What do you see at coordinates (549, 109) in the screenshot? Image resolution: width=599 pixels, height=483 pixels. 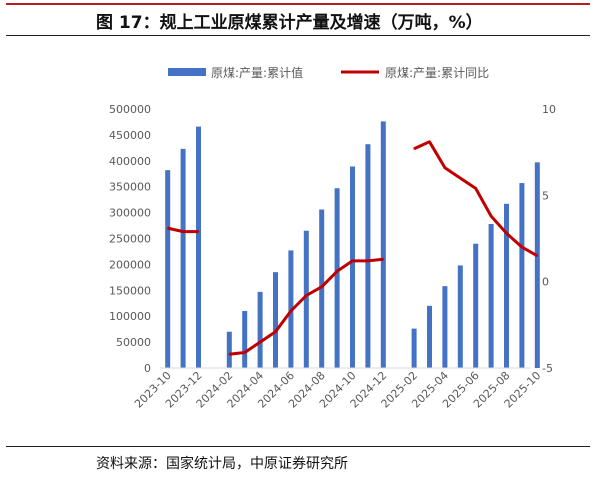 I see `y-right-tick-label: 10` at bounding box center [549, 109].